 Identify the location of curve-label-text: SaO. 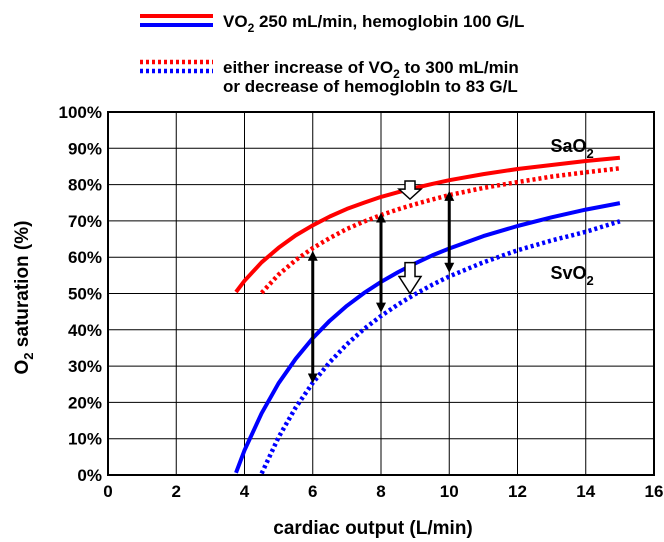
(568, 146).